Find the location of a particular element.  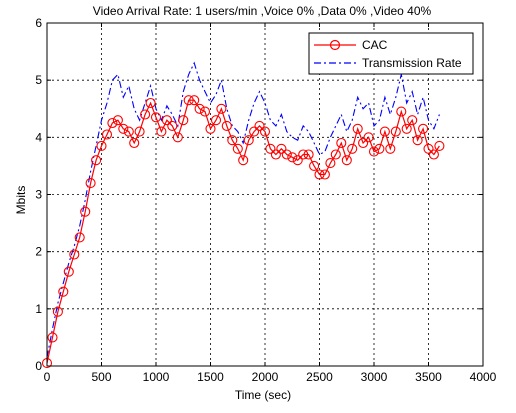

y-tick-label: 0 is located at coordinates (38, 366).